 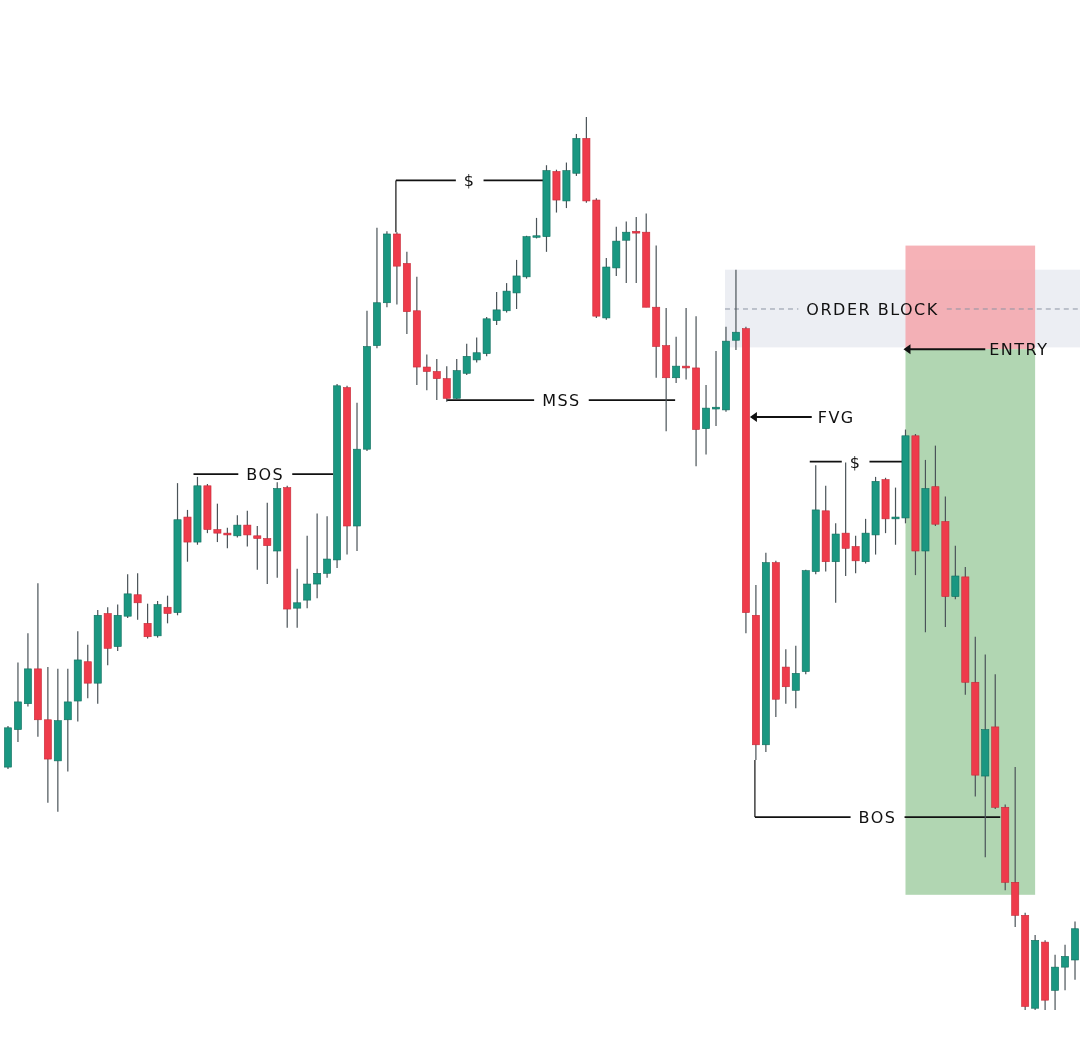 What do you see at coordinates (836, 417) in the screenshot?
I see `annotation: FVG` at bounding box center [836, 417].